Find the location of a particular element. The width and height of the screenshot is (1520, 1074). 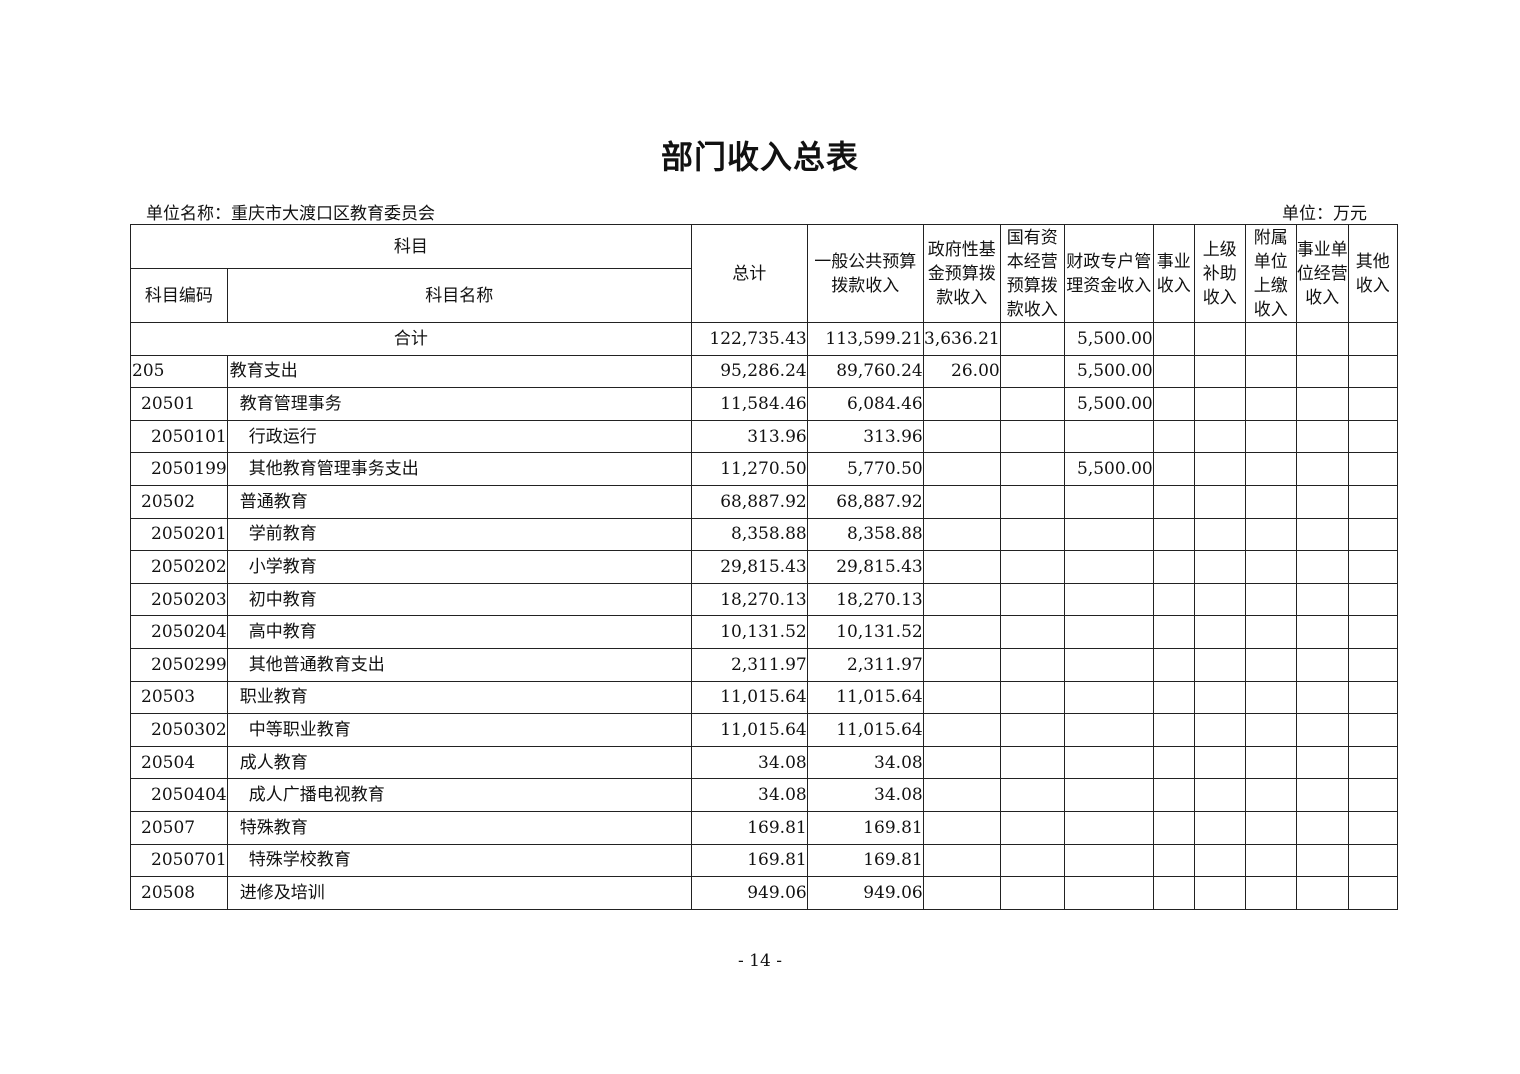

cell: 122,735.43 is located at coordinates (749, 339).